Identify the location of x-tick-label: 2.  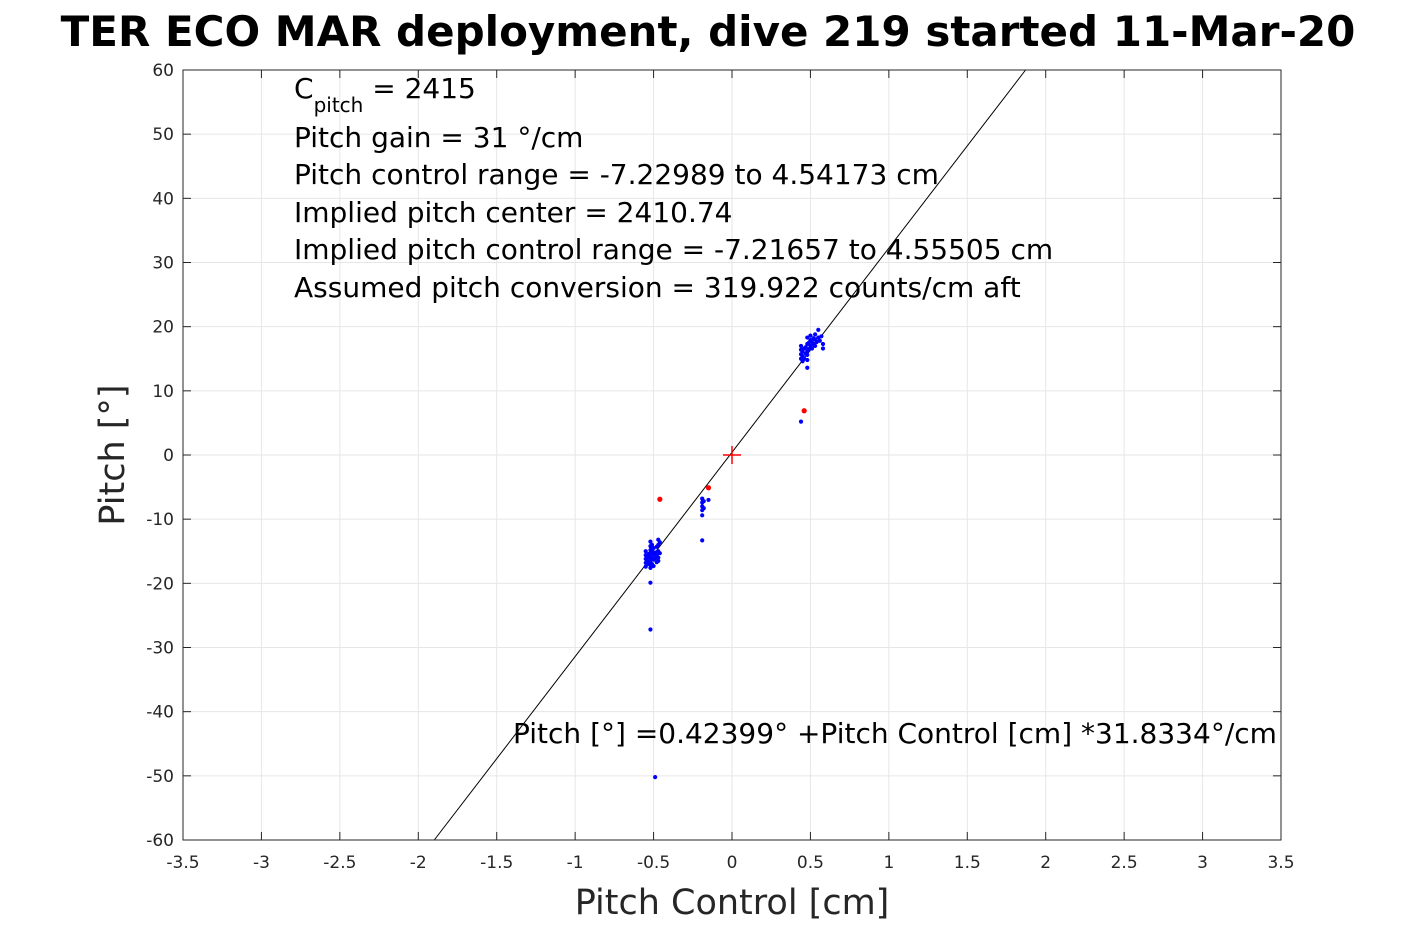
(1045, 863).